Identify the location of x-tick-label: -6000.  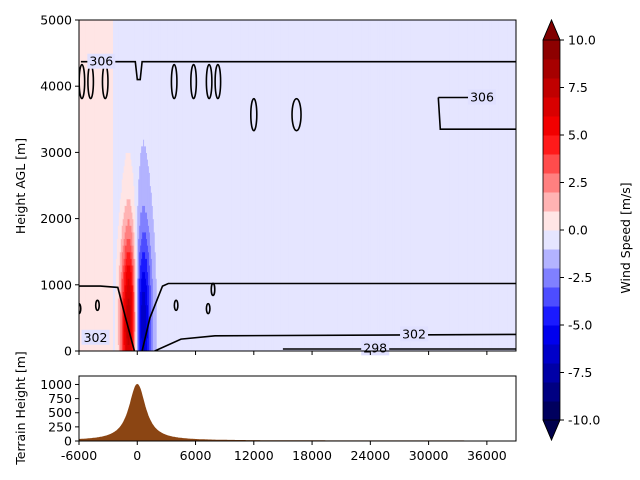
(79, 455).